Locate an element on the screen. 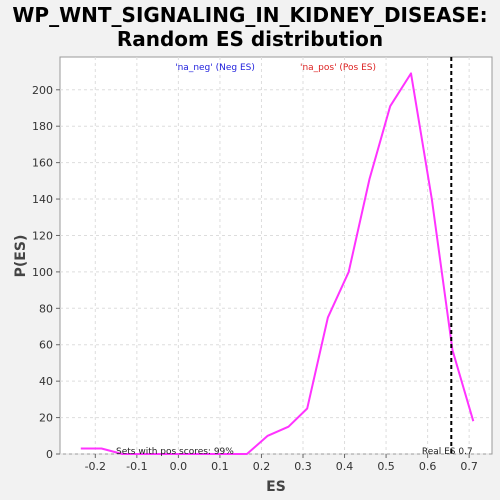  x-tick-label: 0.3 is located at coordinates (303, 466).